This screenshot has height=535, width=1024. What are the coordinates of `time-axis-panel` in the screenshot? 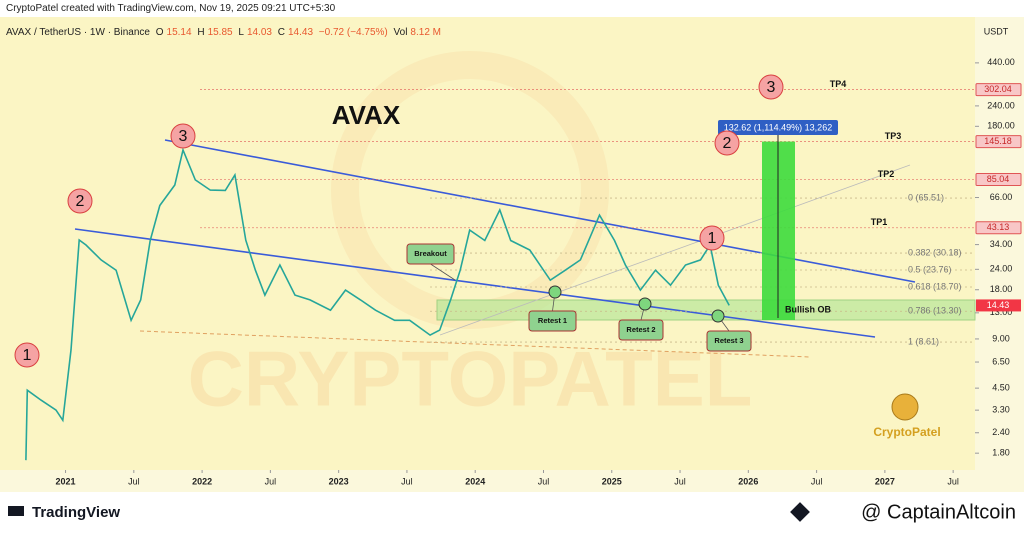 It's located at (512, 481).